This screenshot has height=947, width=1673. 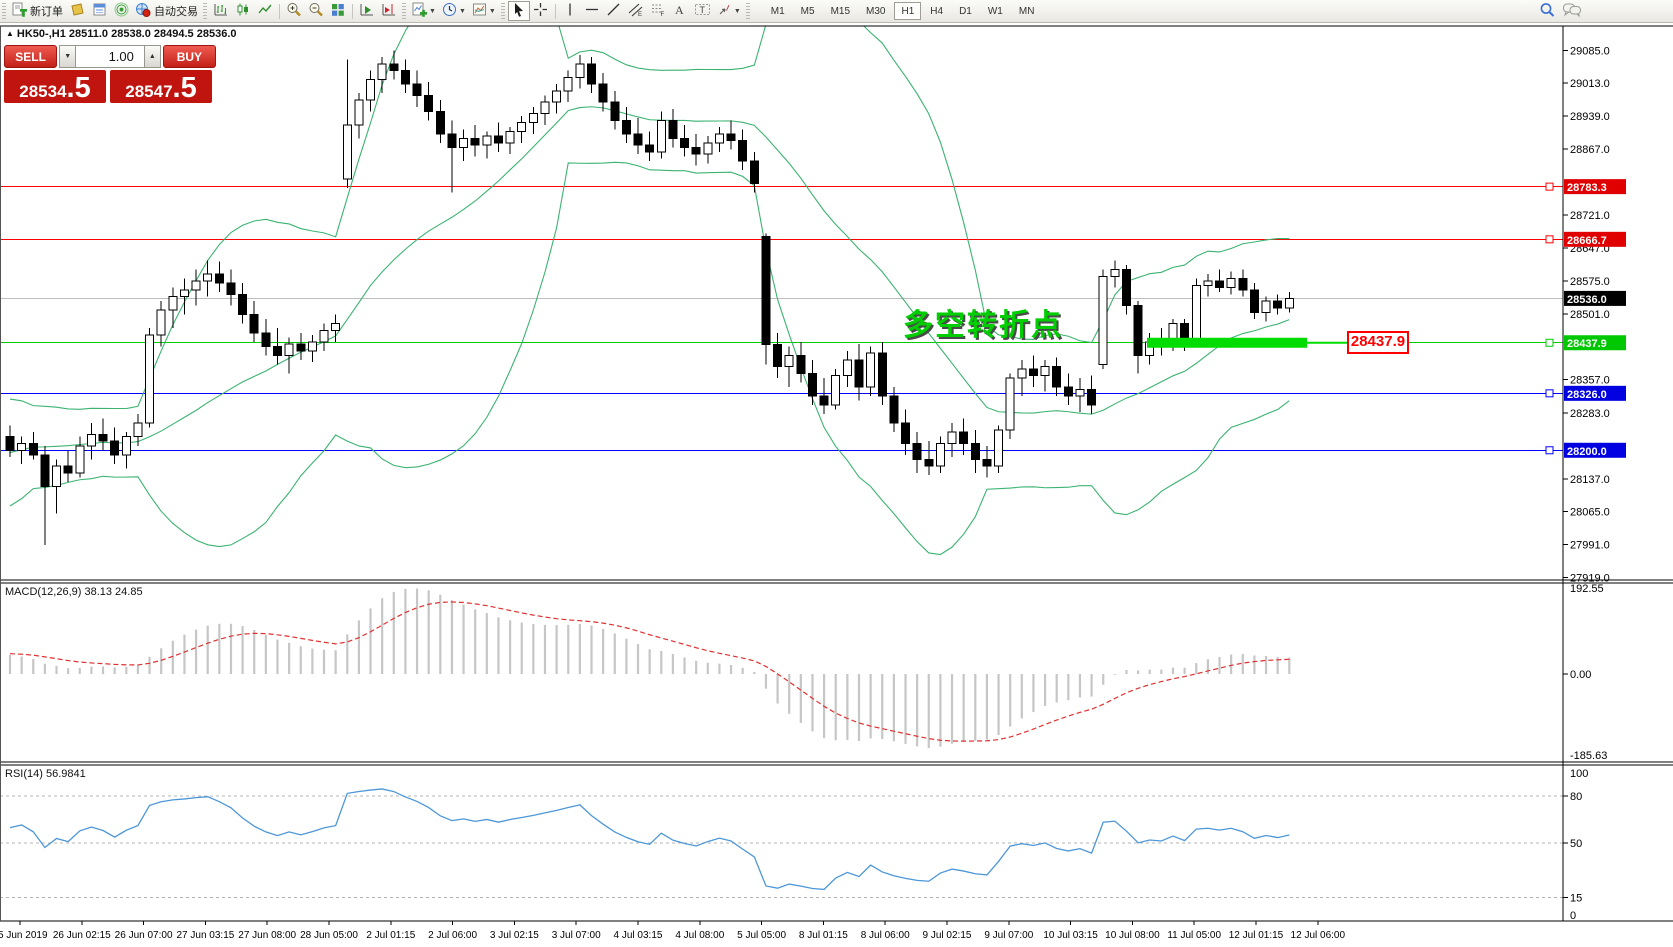 What do you see at coordinates (454, 11) in the screenshot?
I see `periods-button: ▼` at bounding box center [454, 11].